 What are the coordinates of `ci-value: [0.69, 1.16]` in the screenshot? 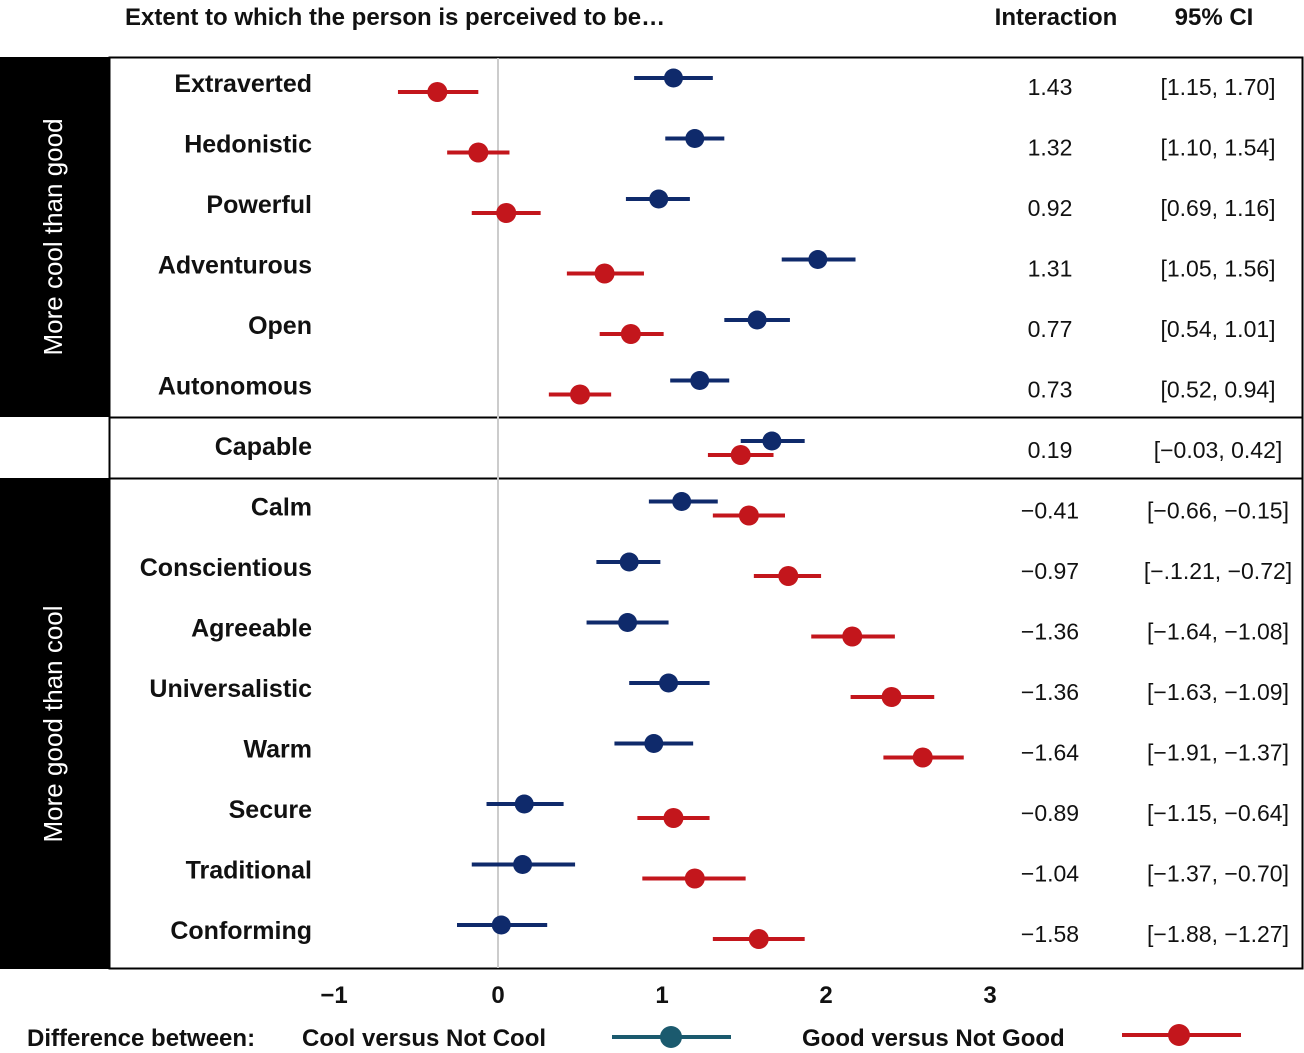 It's located at (1217, 208).